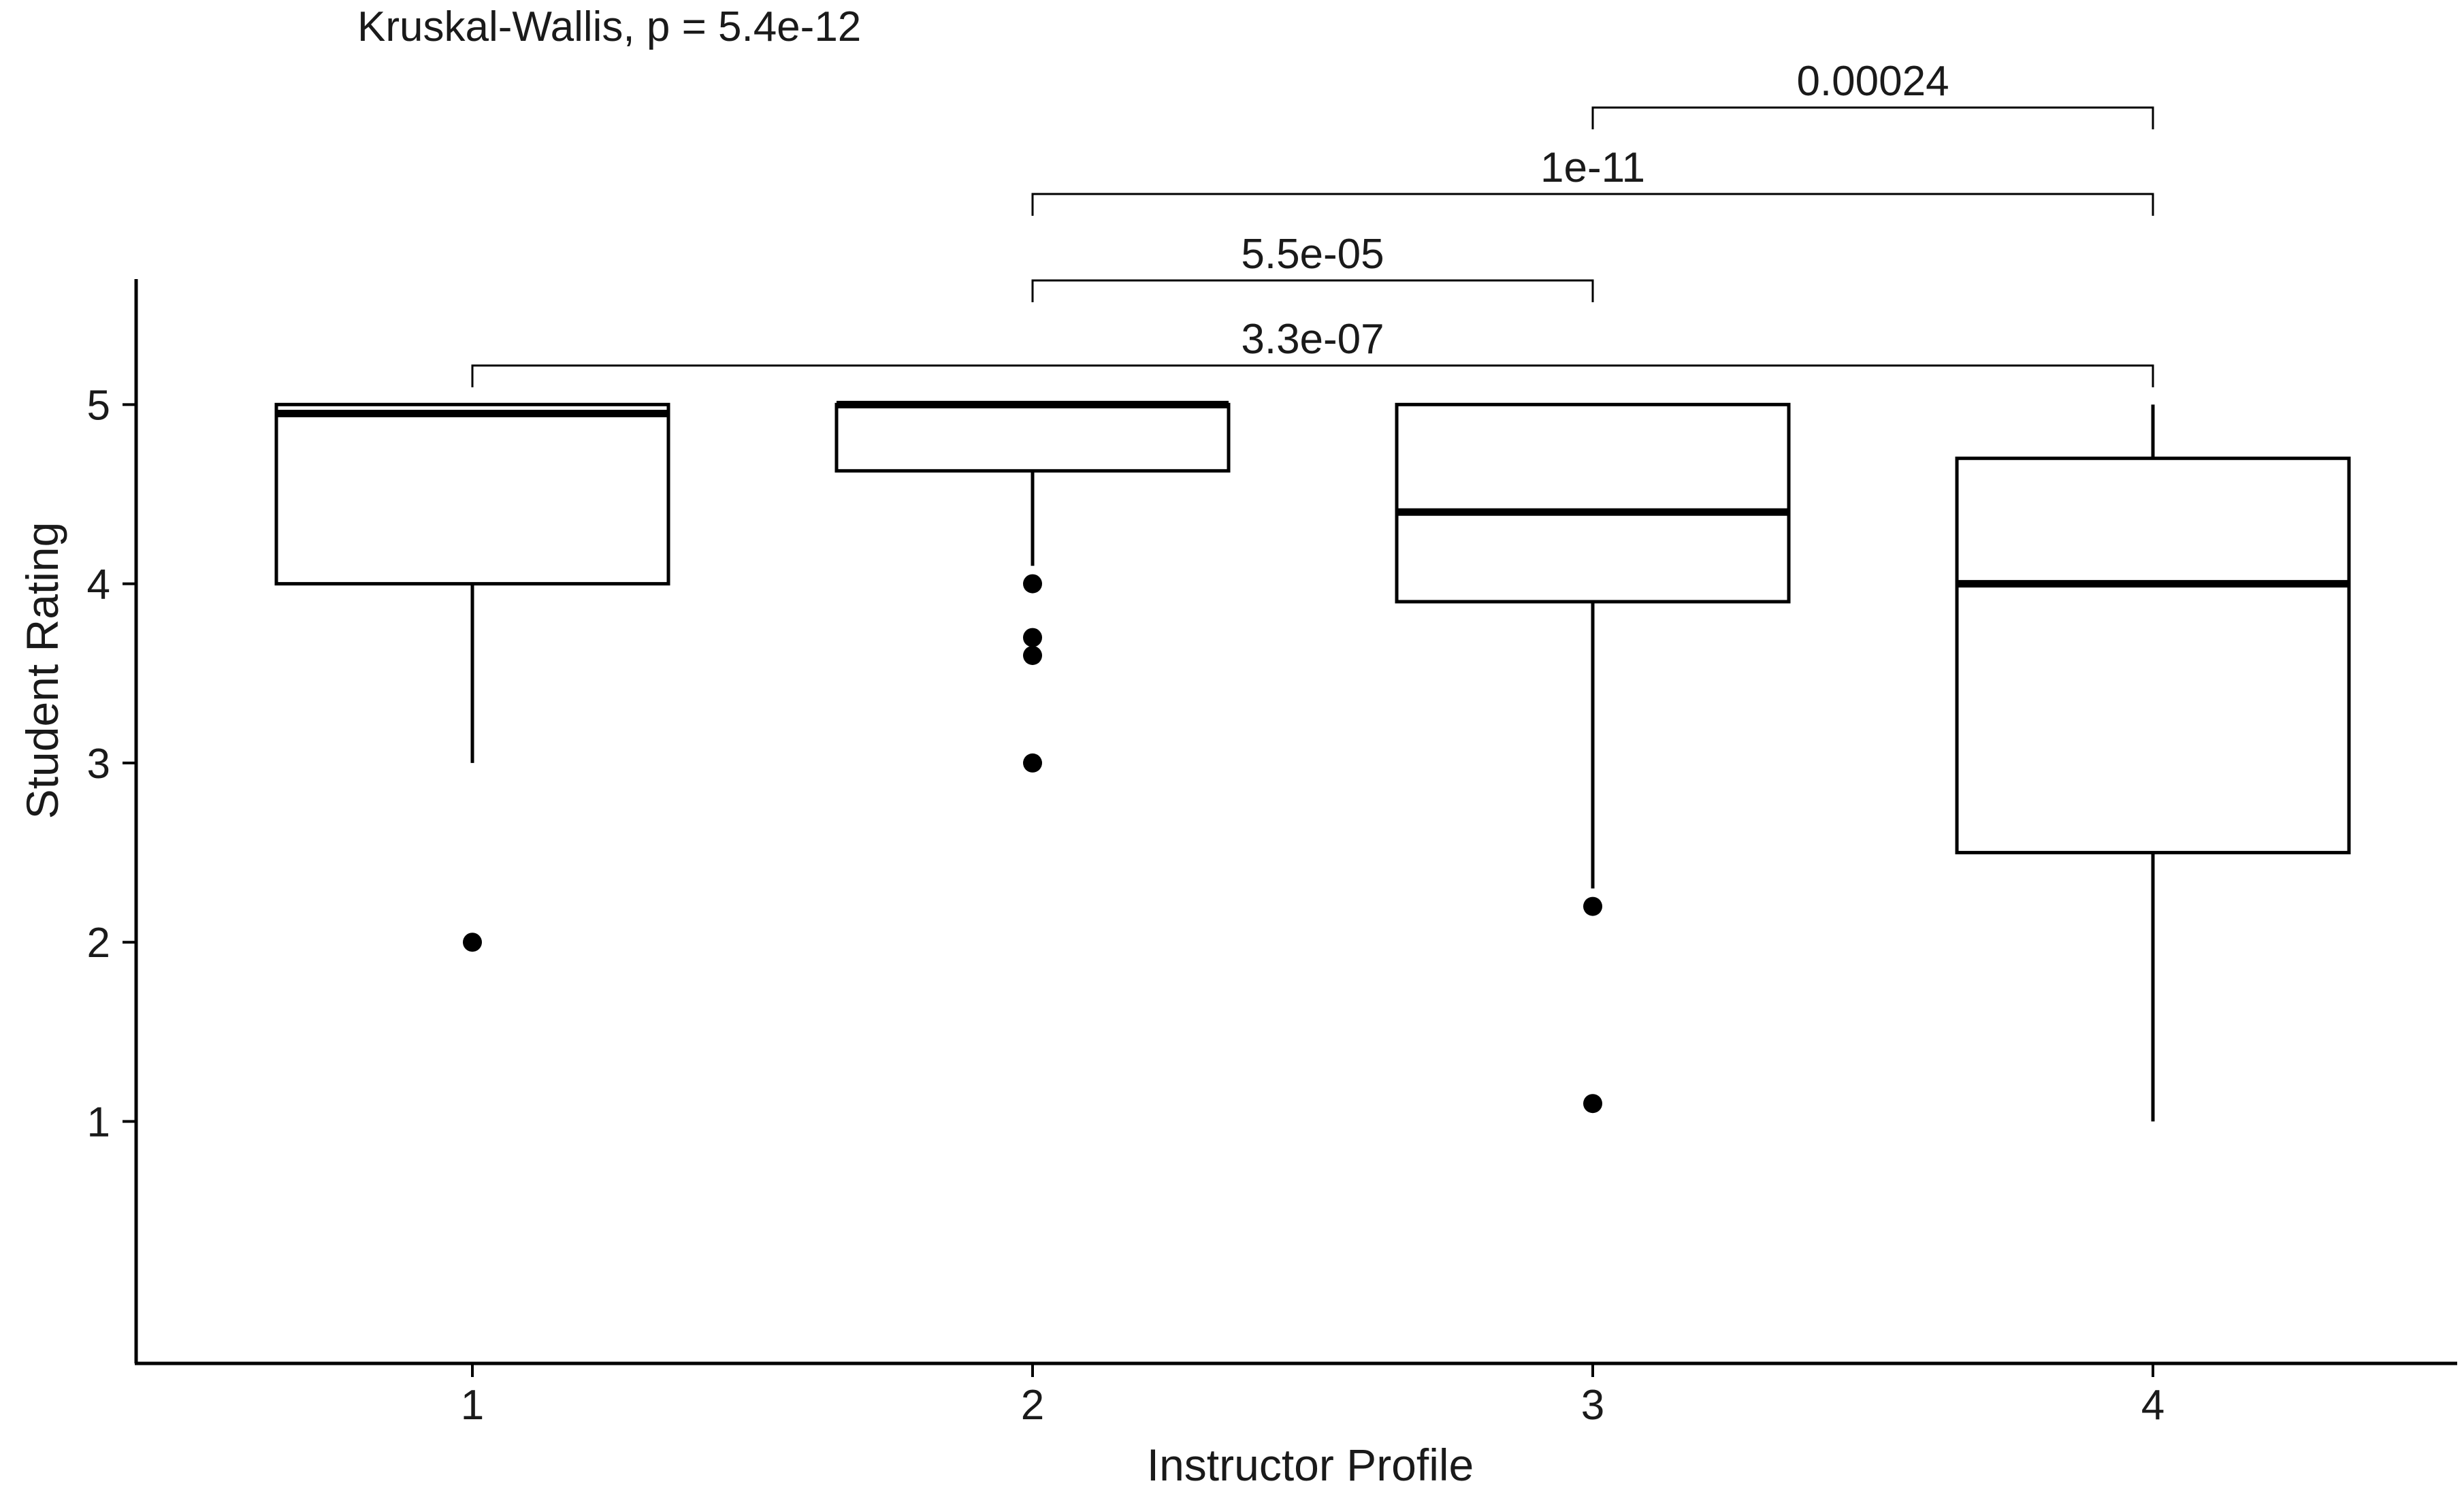  Describe the element at coordinates (609, 27) in the screenshot. I see `chart-title: Kruskal-Wallis, p = 5.4e-12` at that location.